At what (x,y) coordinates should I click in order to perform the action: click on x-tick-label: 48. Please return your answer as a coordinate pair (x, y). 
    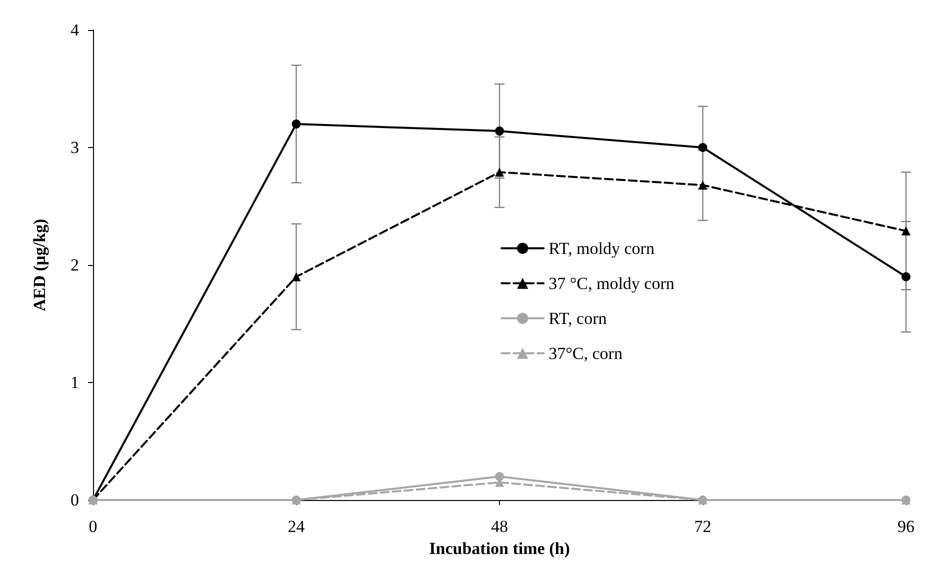
    Looking at the image, I should click on (499, 526).